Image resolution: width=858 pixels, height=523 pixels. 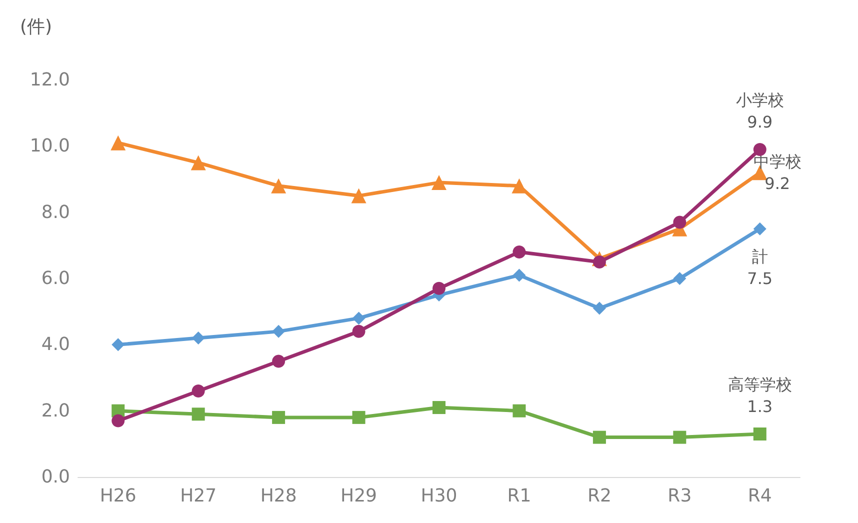 What do you see at coordinates (760, 384) in the screenshot?
I see `text: 高等学校` at bounding box center [760, 384].